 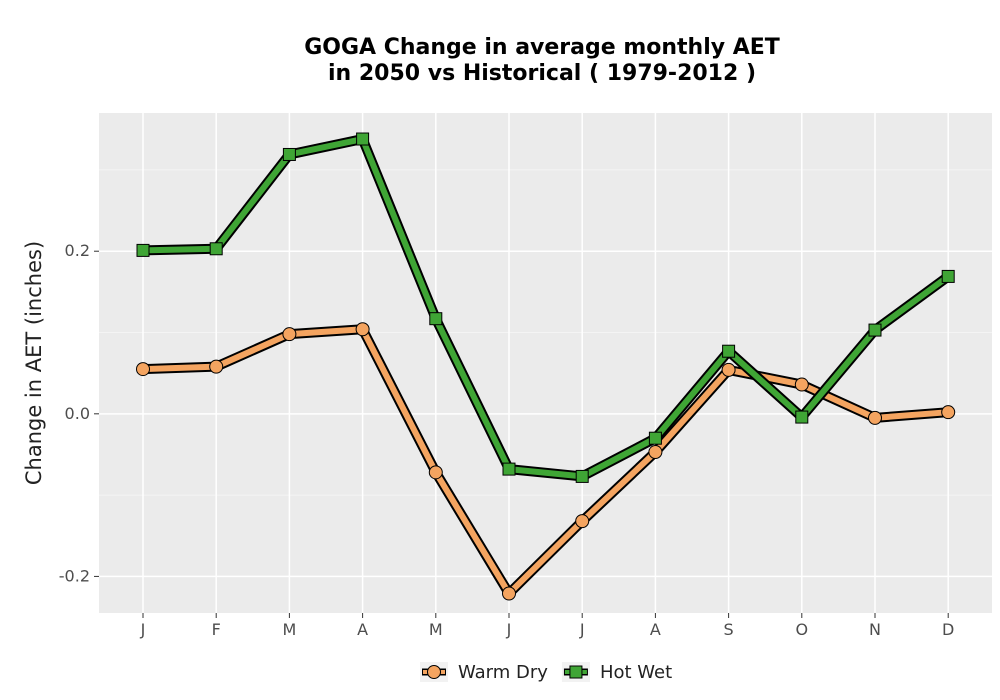 What do you see at coordinates (948, 629) in the screenshot?
I see `x-tick-label: D` at bounding box center [948, 629].